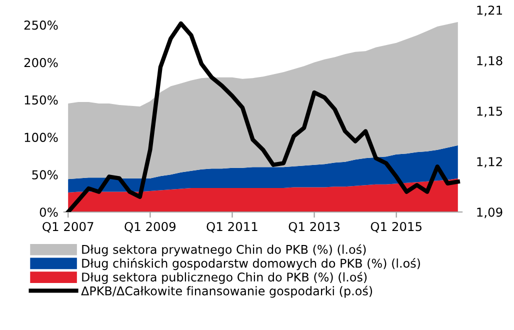  What do you see at coordinates (41, 100) in the screenshot?
I see `y-tick-label: 150%` at bounding box center [41, 100].